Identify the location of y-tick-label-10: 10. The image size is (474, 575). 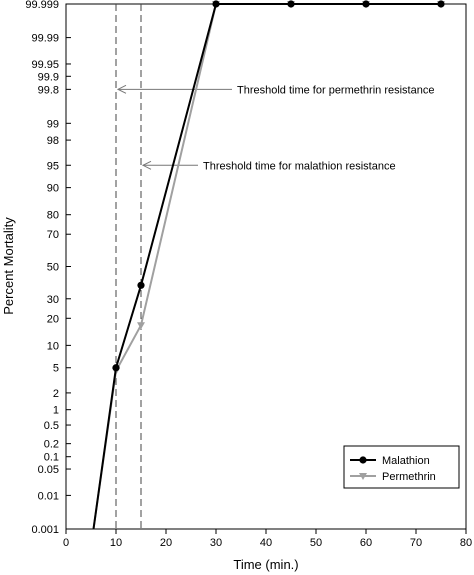
(53, 346).